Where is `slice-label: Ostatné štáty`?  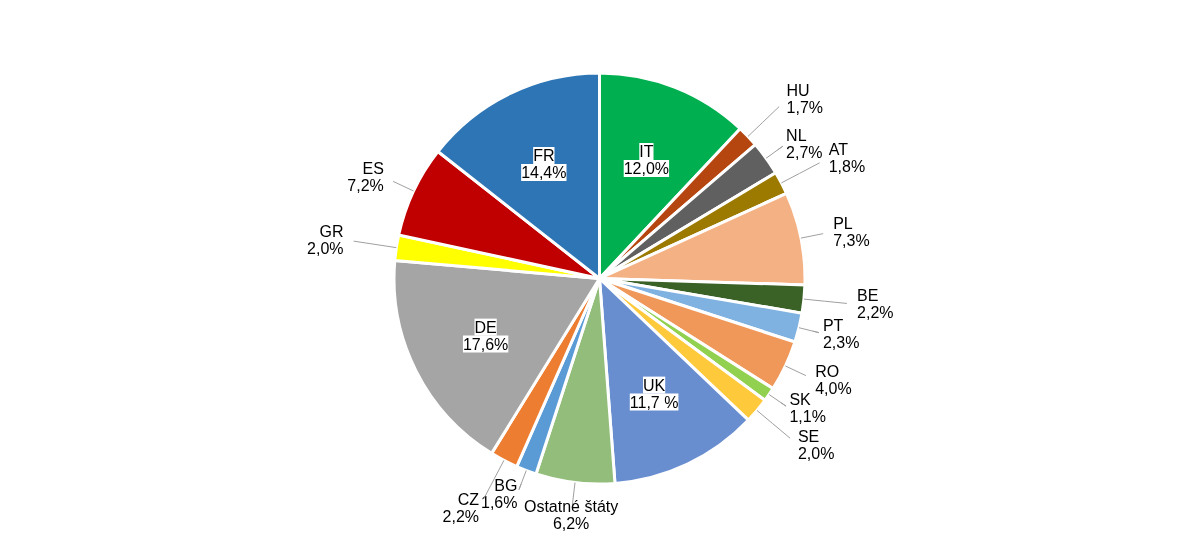
slice-label: Ostatné štáty is located at coordinates (571, 507).